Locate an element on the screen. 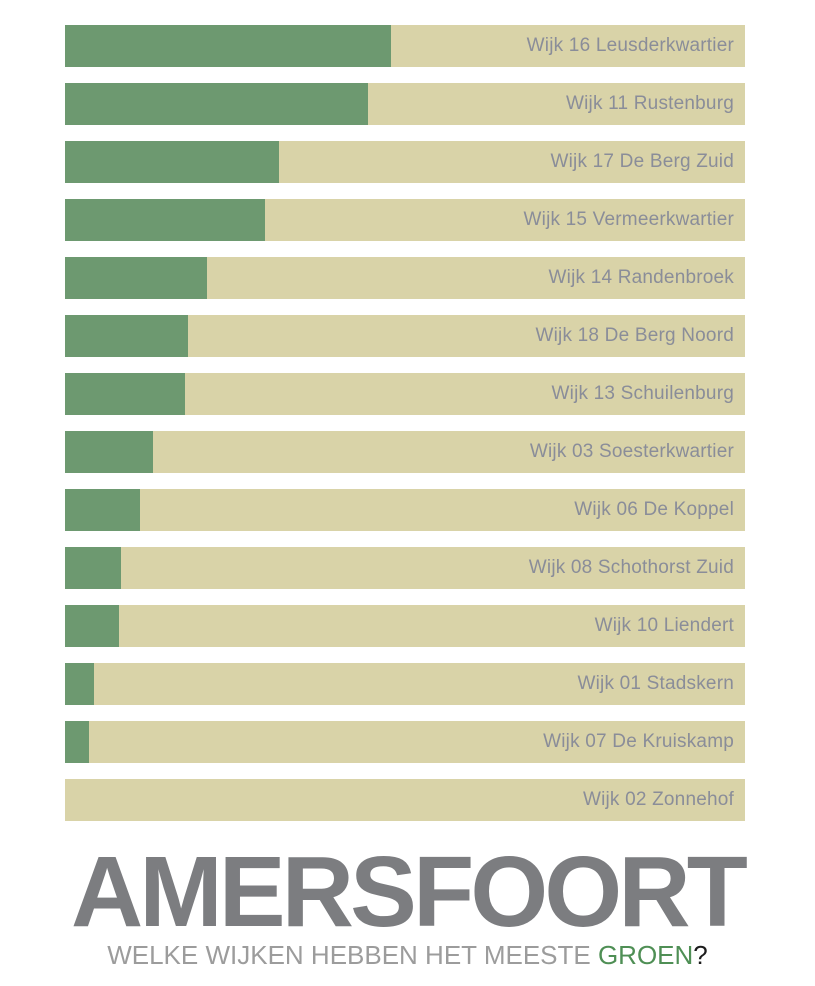 The height and width of the screenshot is (986, 815). subtitle: WELKE WIJKEN HEBBEN HET MEESTE GROEN? is located at coordinates (407, 955).